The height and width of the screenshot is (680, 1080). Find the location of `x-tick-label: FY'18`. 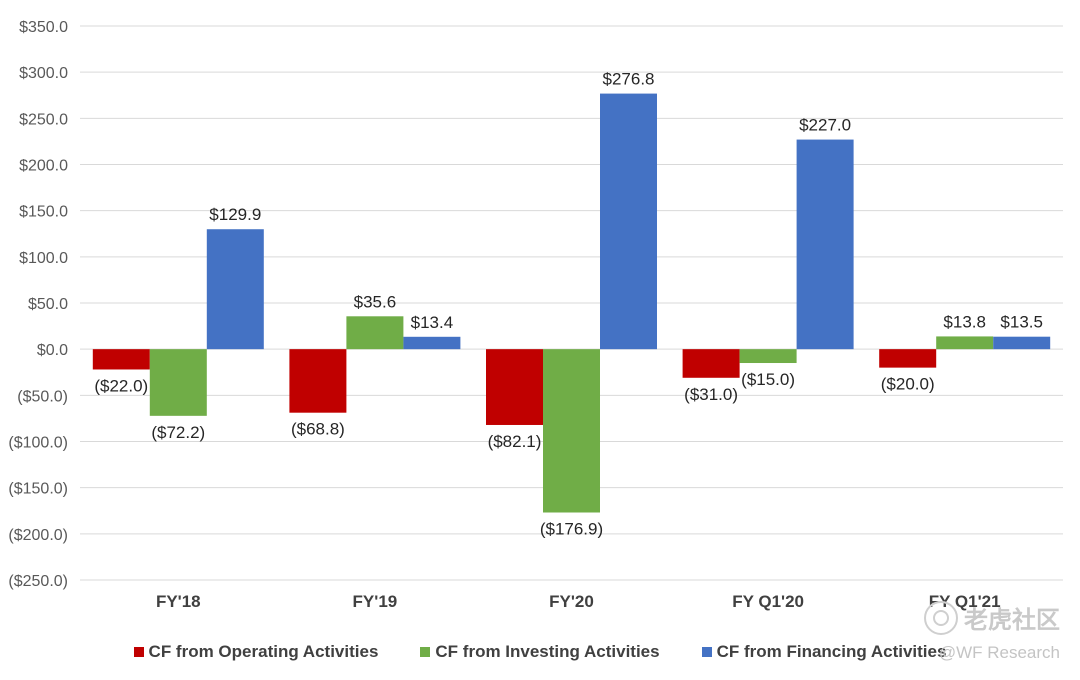

x-tick-label: FY'18 is located at coordinates (178, 601).